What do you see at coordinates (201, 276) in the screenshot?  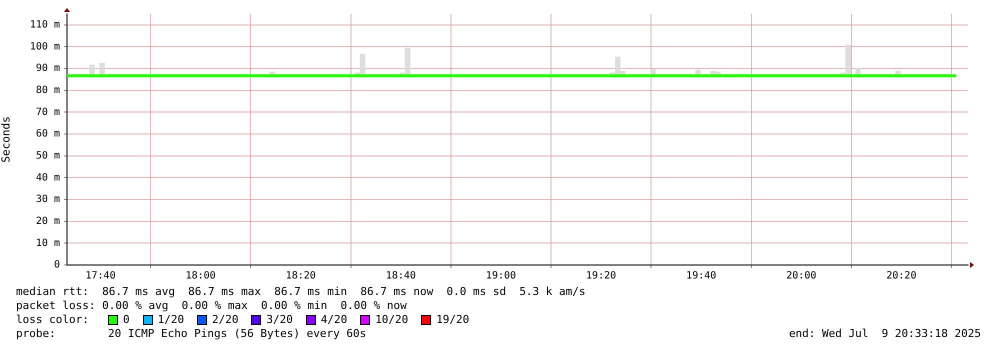 I see `x-tick-label: 18:00` at bounding box center [201, 276].